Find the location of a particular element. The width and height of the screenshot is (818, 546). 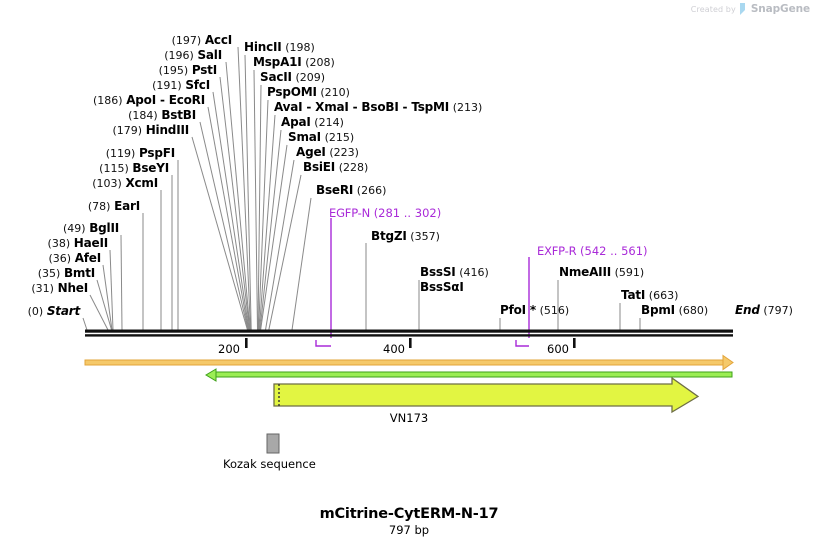

feature-position: (281 .. 302) is located at coordinates (407, 213).